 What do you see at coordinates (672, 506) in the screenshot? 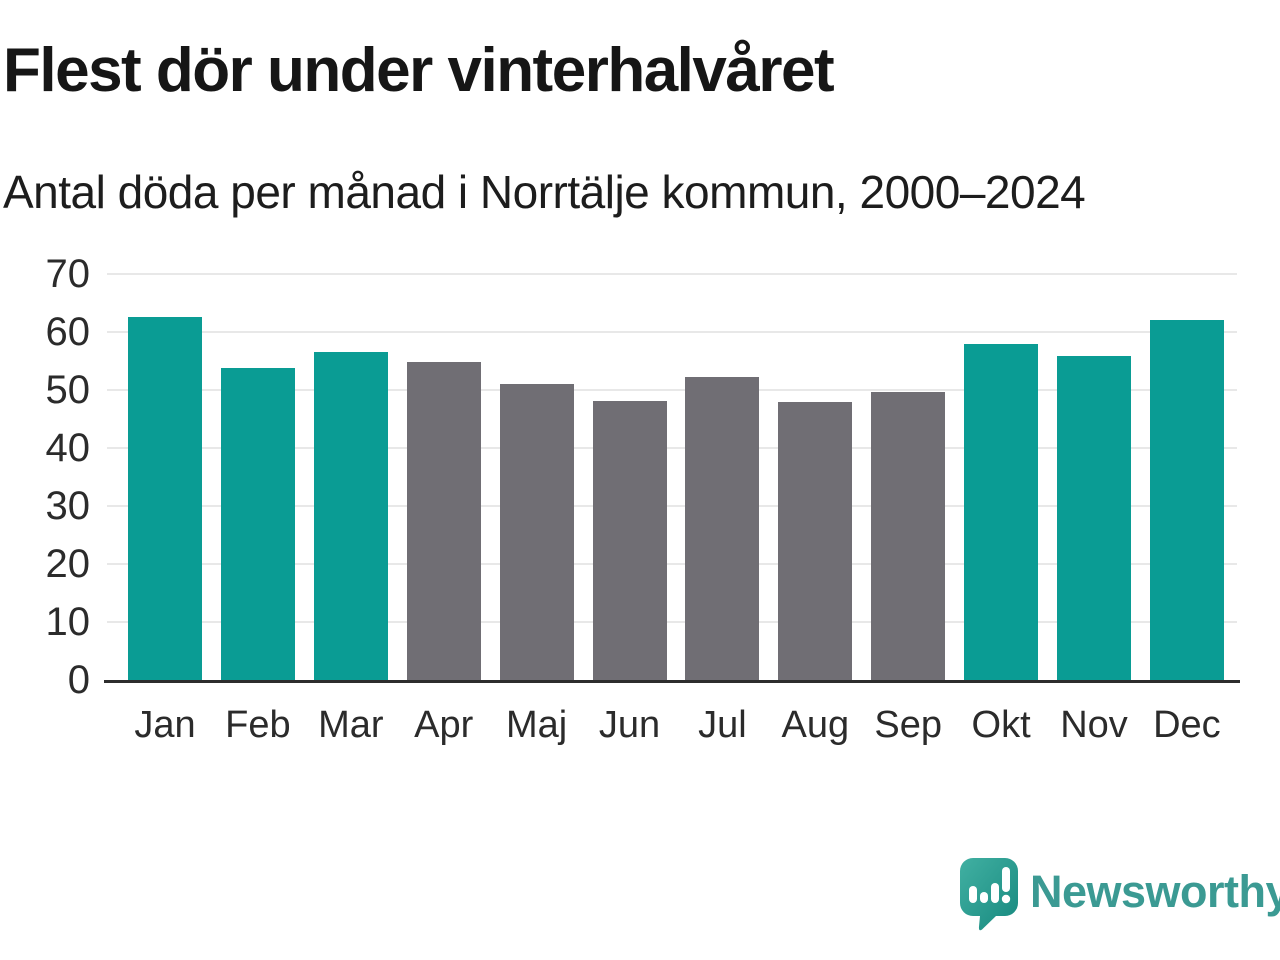
I see `gridline-y30` at bounding box center [672, 506].